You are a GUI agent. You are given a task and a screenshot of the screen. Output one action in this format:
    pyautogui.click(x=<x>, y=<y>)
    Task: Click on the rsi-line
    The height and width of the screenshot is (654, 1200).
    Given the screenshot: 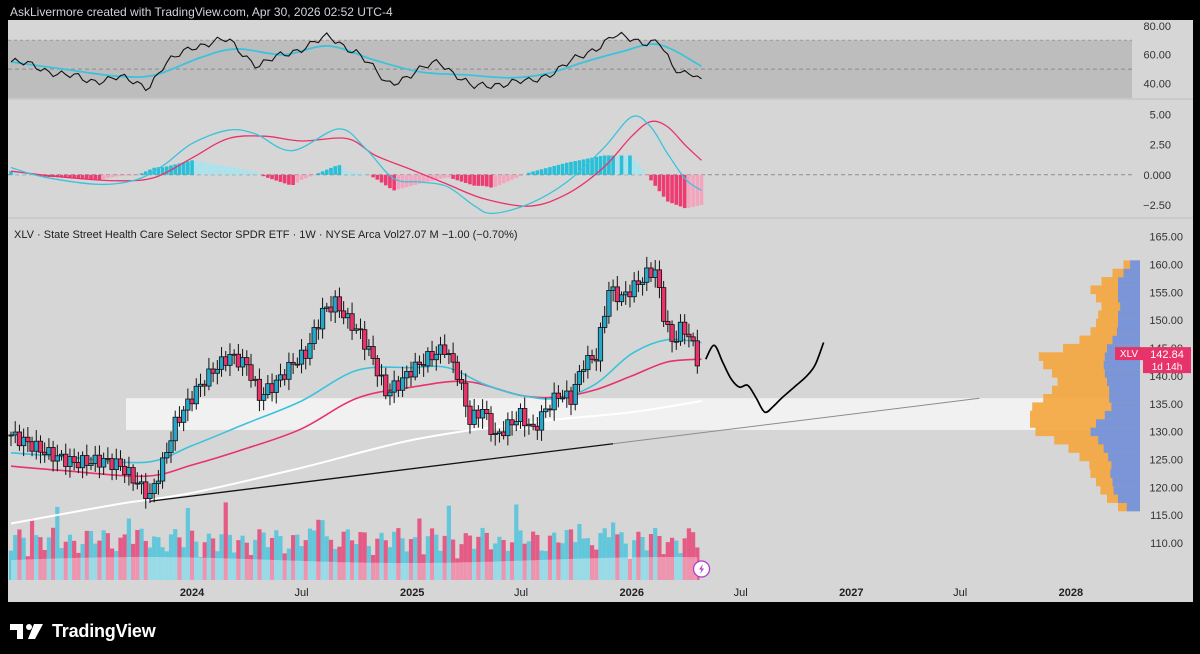 What is the action you would take?
    pyautogui.click(x=356, y=61)
    